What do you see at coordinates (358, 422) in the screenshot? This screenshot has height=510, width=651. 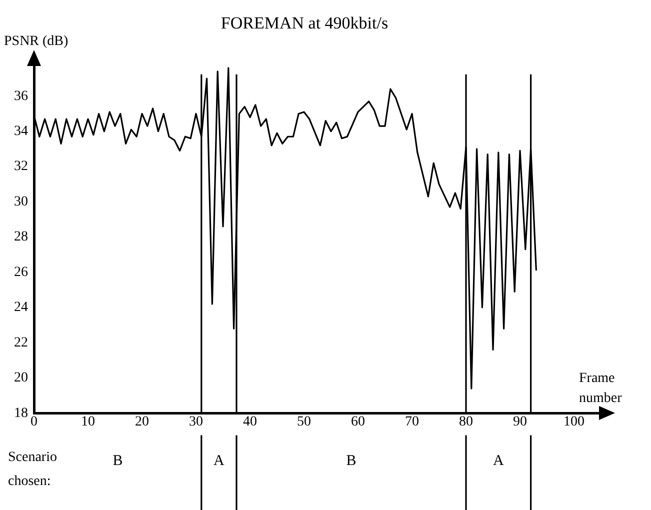 I see `x-tick-label: 60` at bounding box center [358, 422].